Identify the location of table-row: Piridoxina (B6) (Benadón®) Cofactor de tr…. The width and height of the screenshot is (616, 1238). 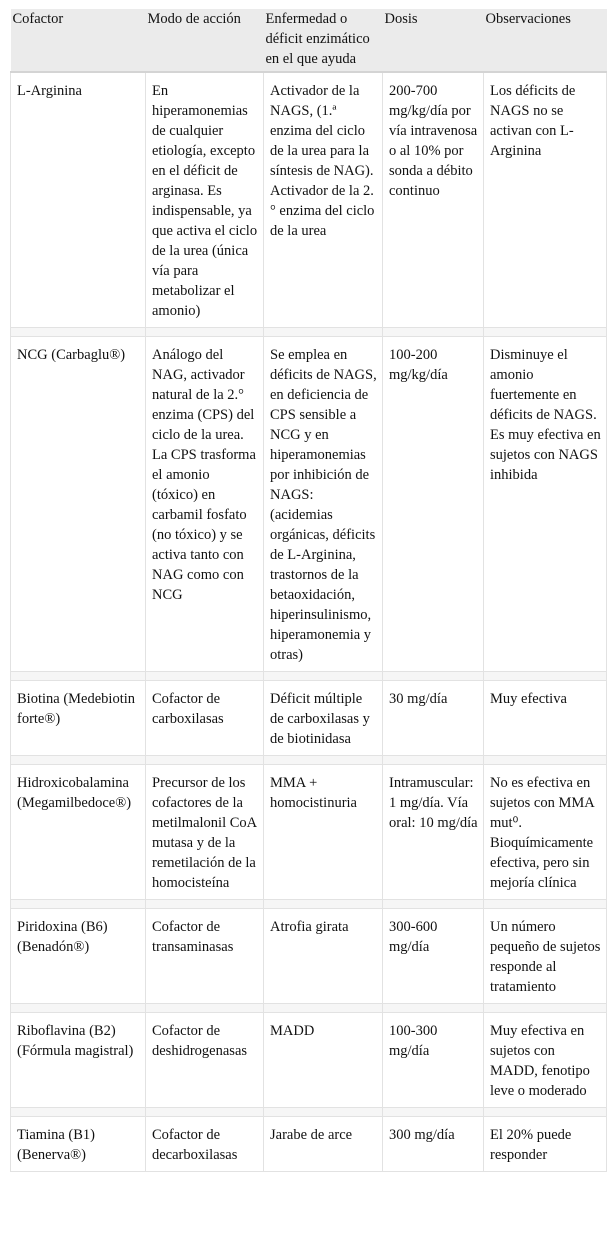
(308, 956).